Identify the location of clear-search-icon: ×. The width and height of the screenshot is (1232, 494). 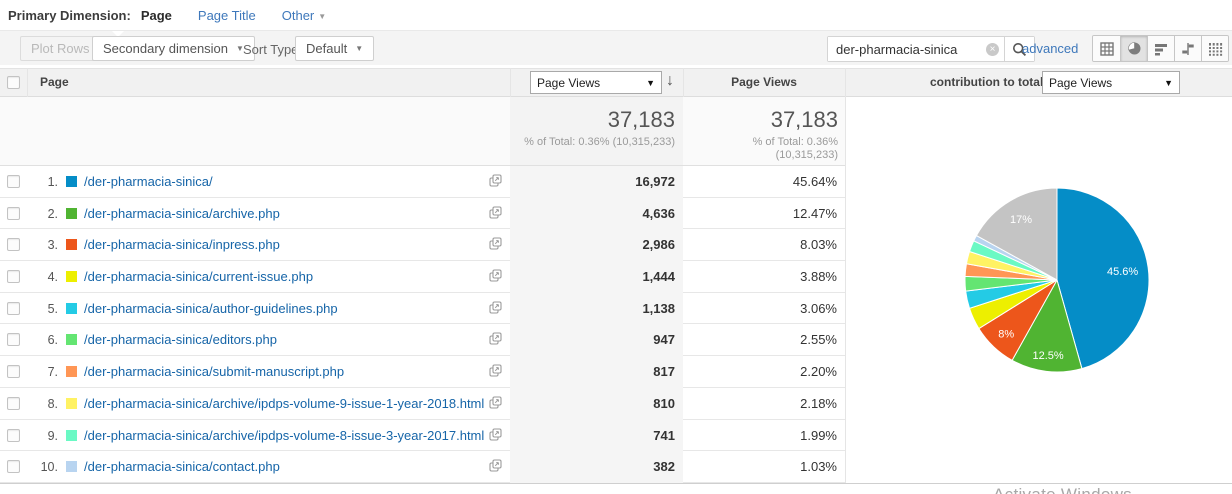
(992, 49).